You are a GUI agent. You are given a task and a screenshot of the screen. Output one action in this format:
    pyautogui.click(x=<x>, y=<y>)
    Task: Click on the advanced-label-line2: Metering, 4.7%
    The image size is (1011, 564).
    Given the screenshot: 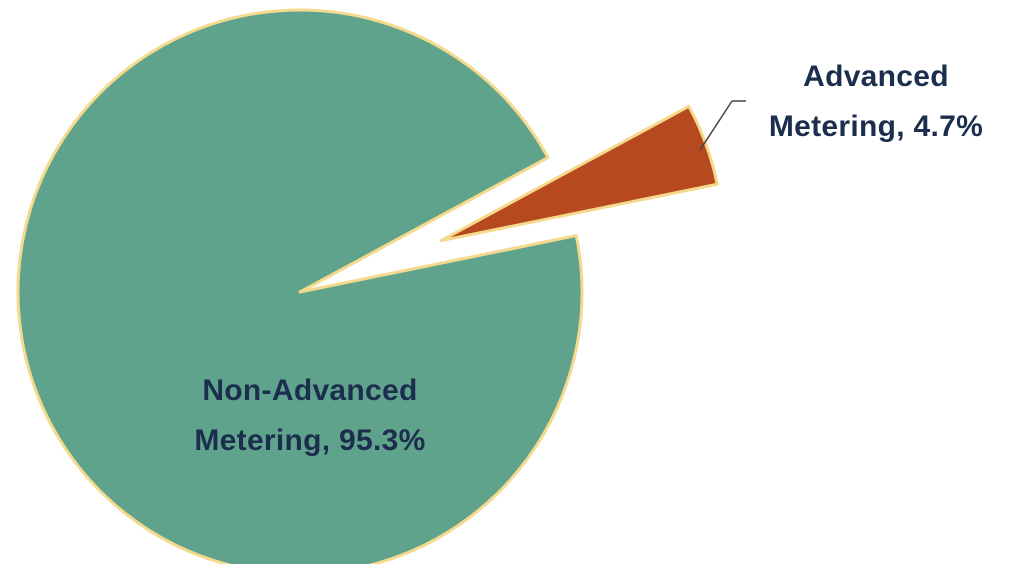 What is the action you would take?
    pyautogui.click(x=876, y=126)
    